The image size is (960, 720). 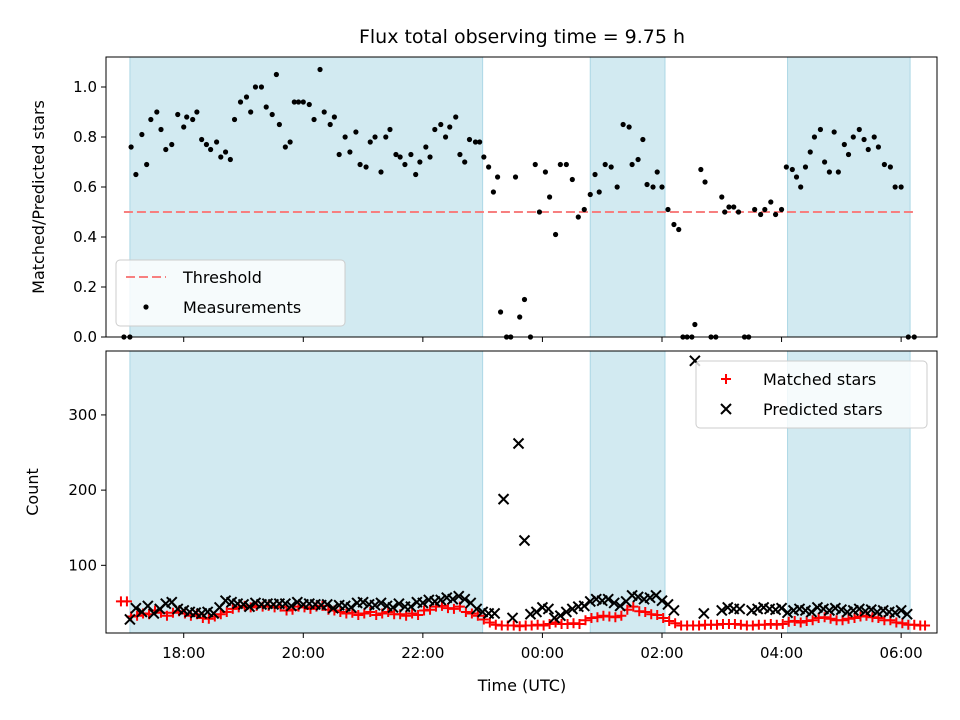 I want to click on x-tick-label: 22:00, so click(x=422, y=653).